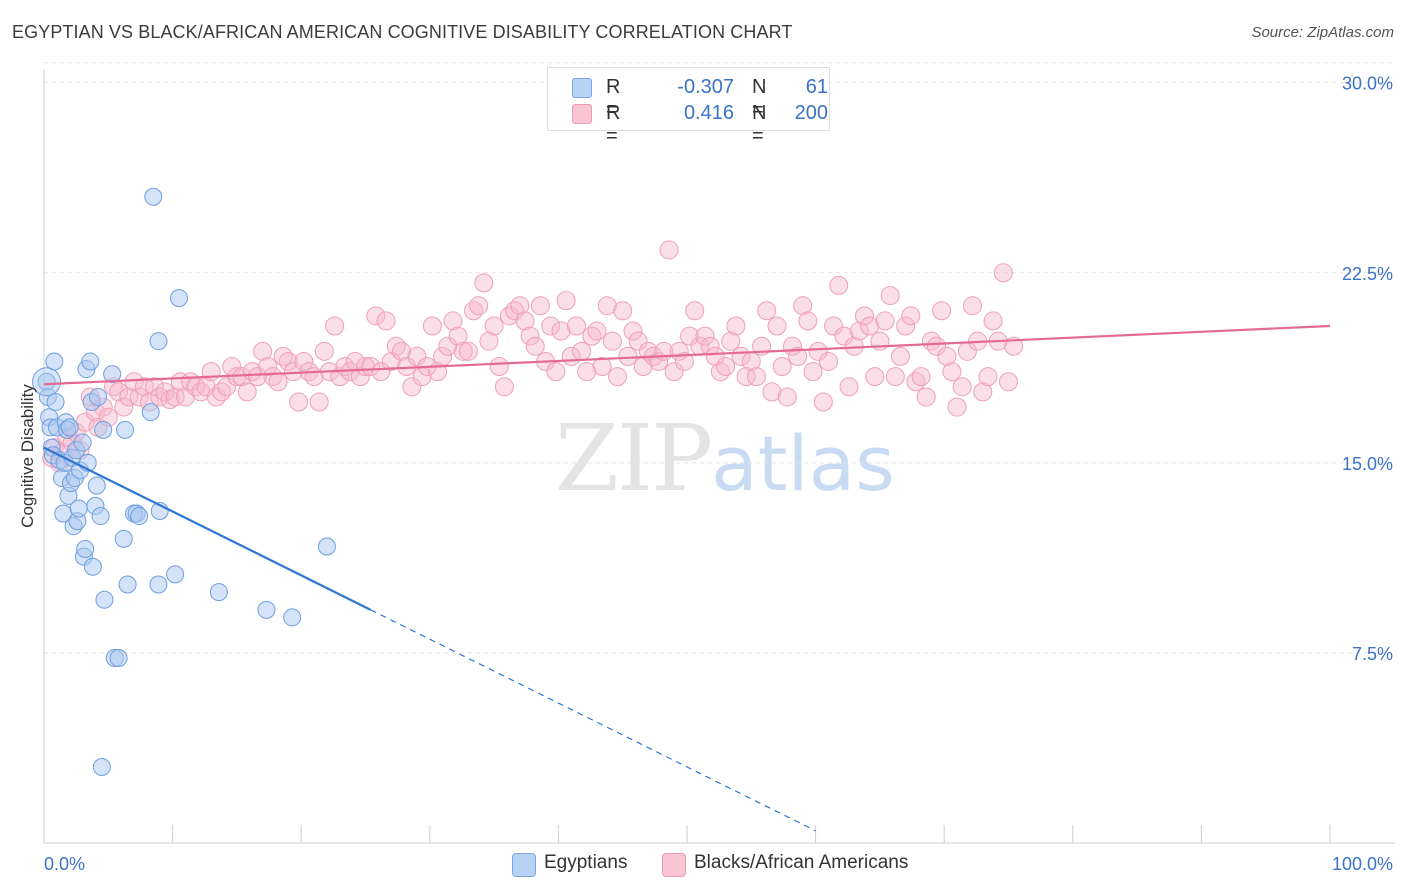 The width and height of the screenshot is (1406, 892). What do you see at coordinates (586, 862) in the screenshot?
I see `bottom-legend-label-egyptians: Egyptians` at bounding box center [586, 862].